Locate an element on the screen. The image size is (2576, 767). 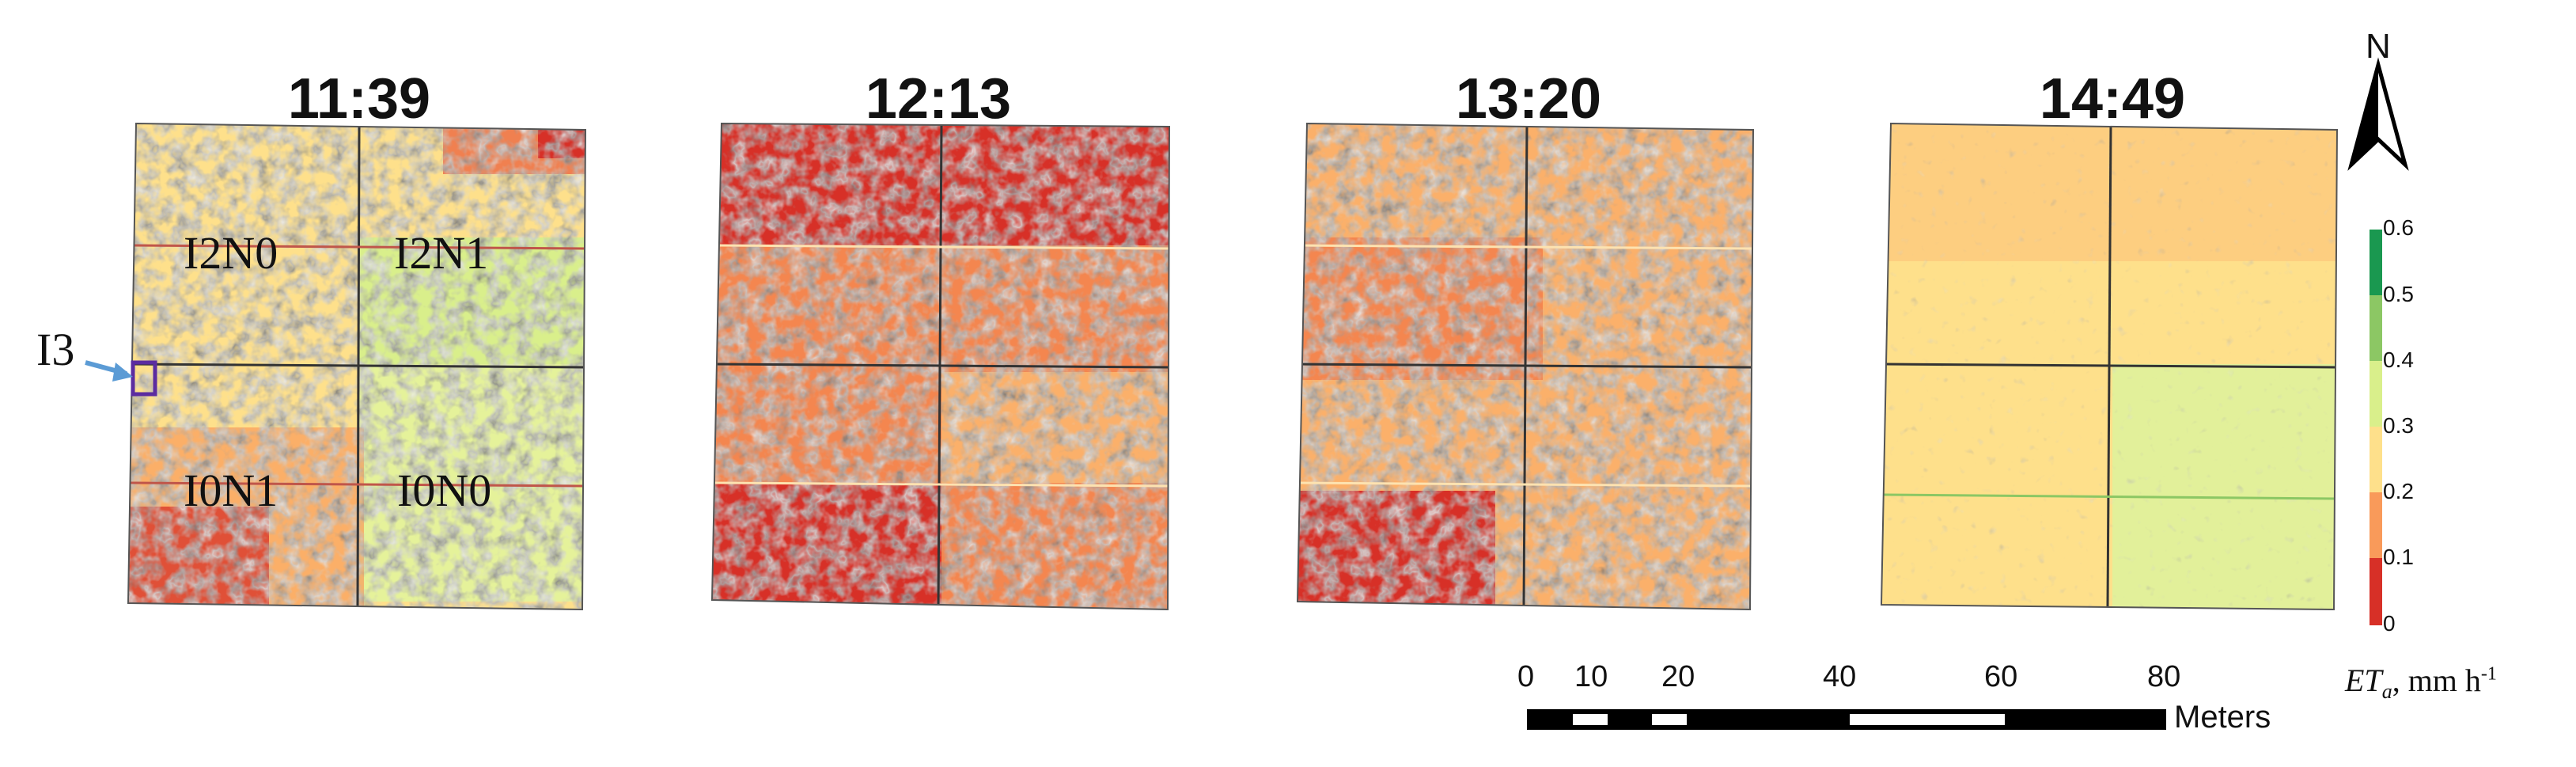
scale-tick: 40 is located at coordinates (1840, 676).